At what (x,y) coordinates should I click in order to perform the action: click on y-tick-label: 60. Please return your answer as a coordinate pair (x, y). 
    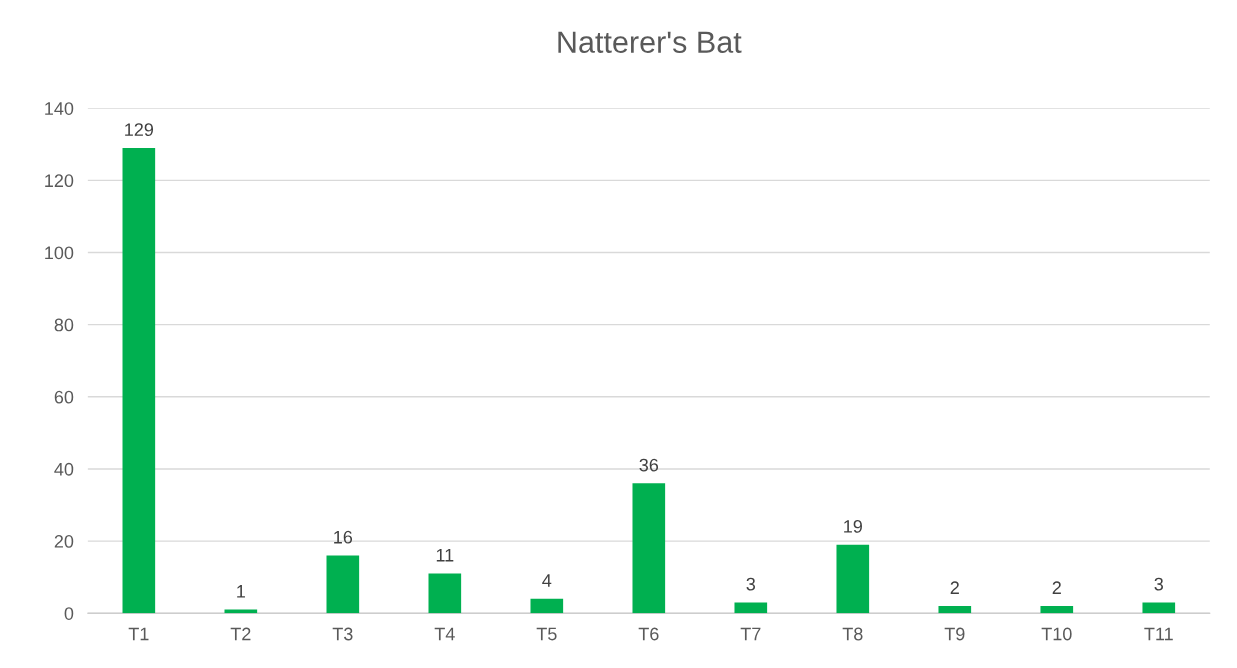
    Looking at the image, I should click on (64, 397).